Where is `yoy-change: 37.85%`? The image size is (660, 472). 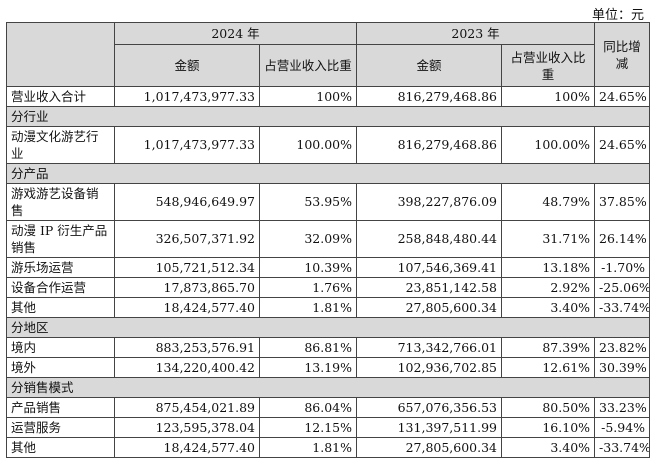 yoy-change: 37.85% is located at coordinates (622, 202).